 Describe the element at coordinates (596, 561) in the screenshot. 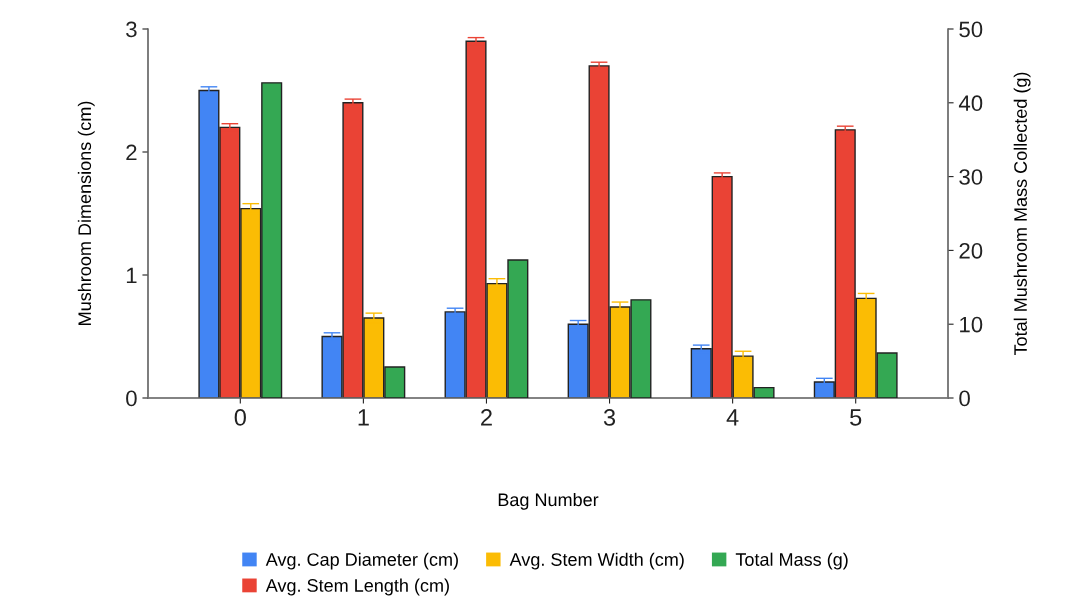

I see `legend-label: Avg. Stem Width (cm)` at that location.